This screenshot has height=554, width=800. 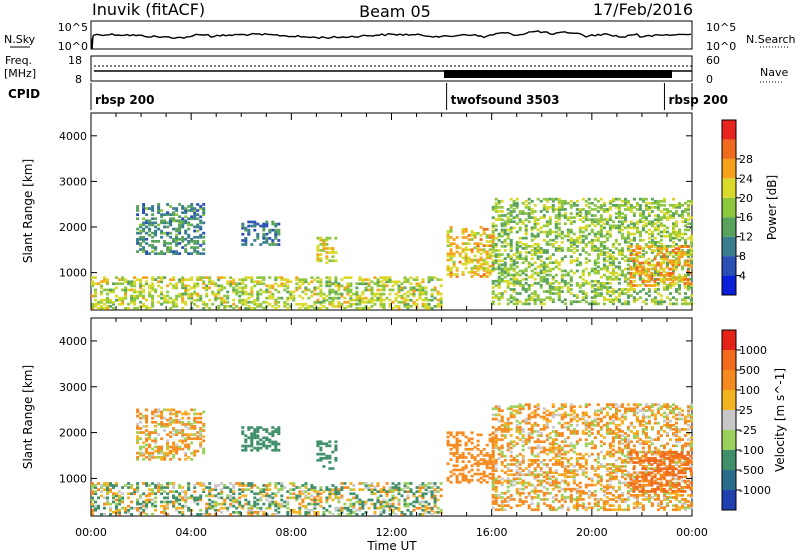 I want to click on n-sky-tick-top: 10^5, so click(x=73, y=27).